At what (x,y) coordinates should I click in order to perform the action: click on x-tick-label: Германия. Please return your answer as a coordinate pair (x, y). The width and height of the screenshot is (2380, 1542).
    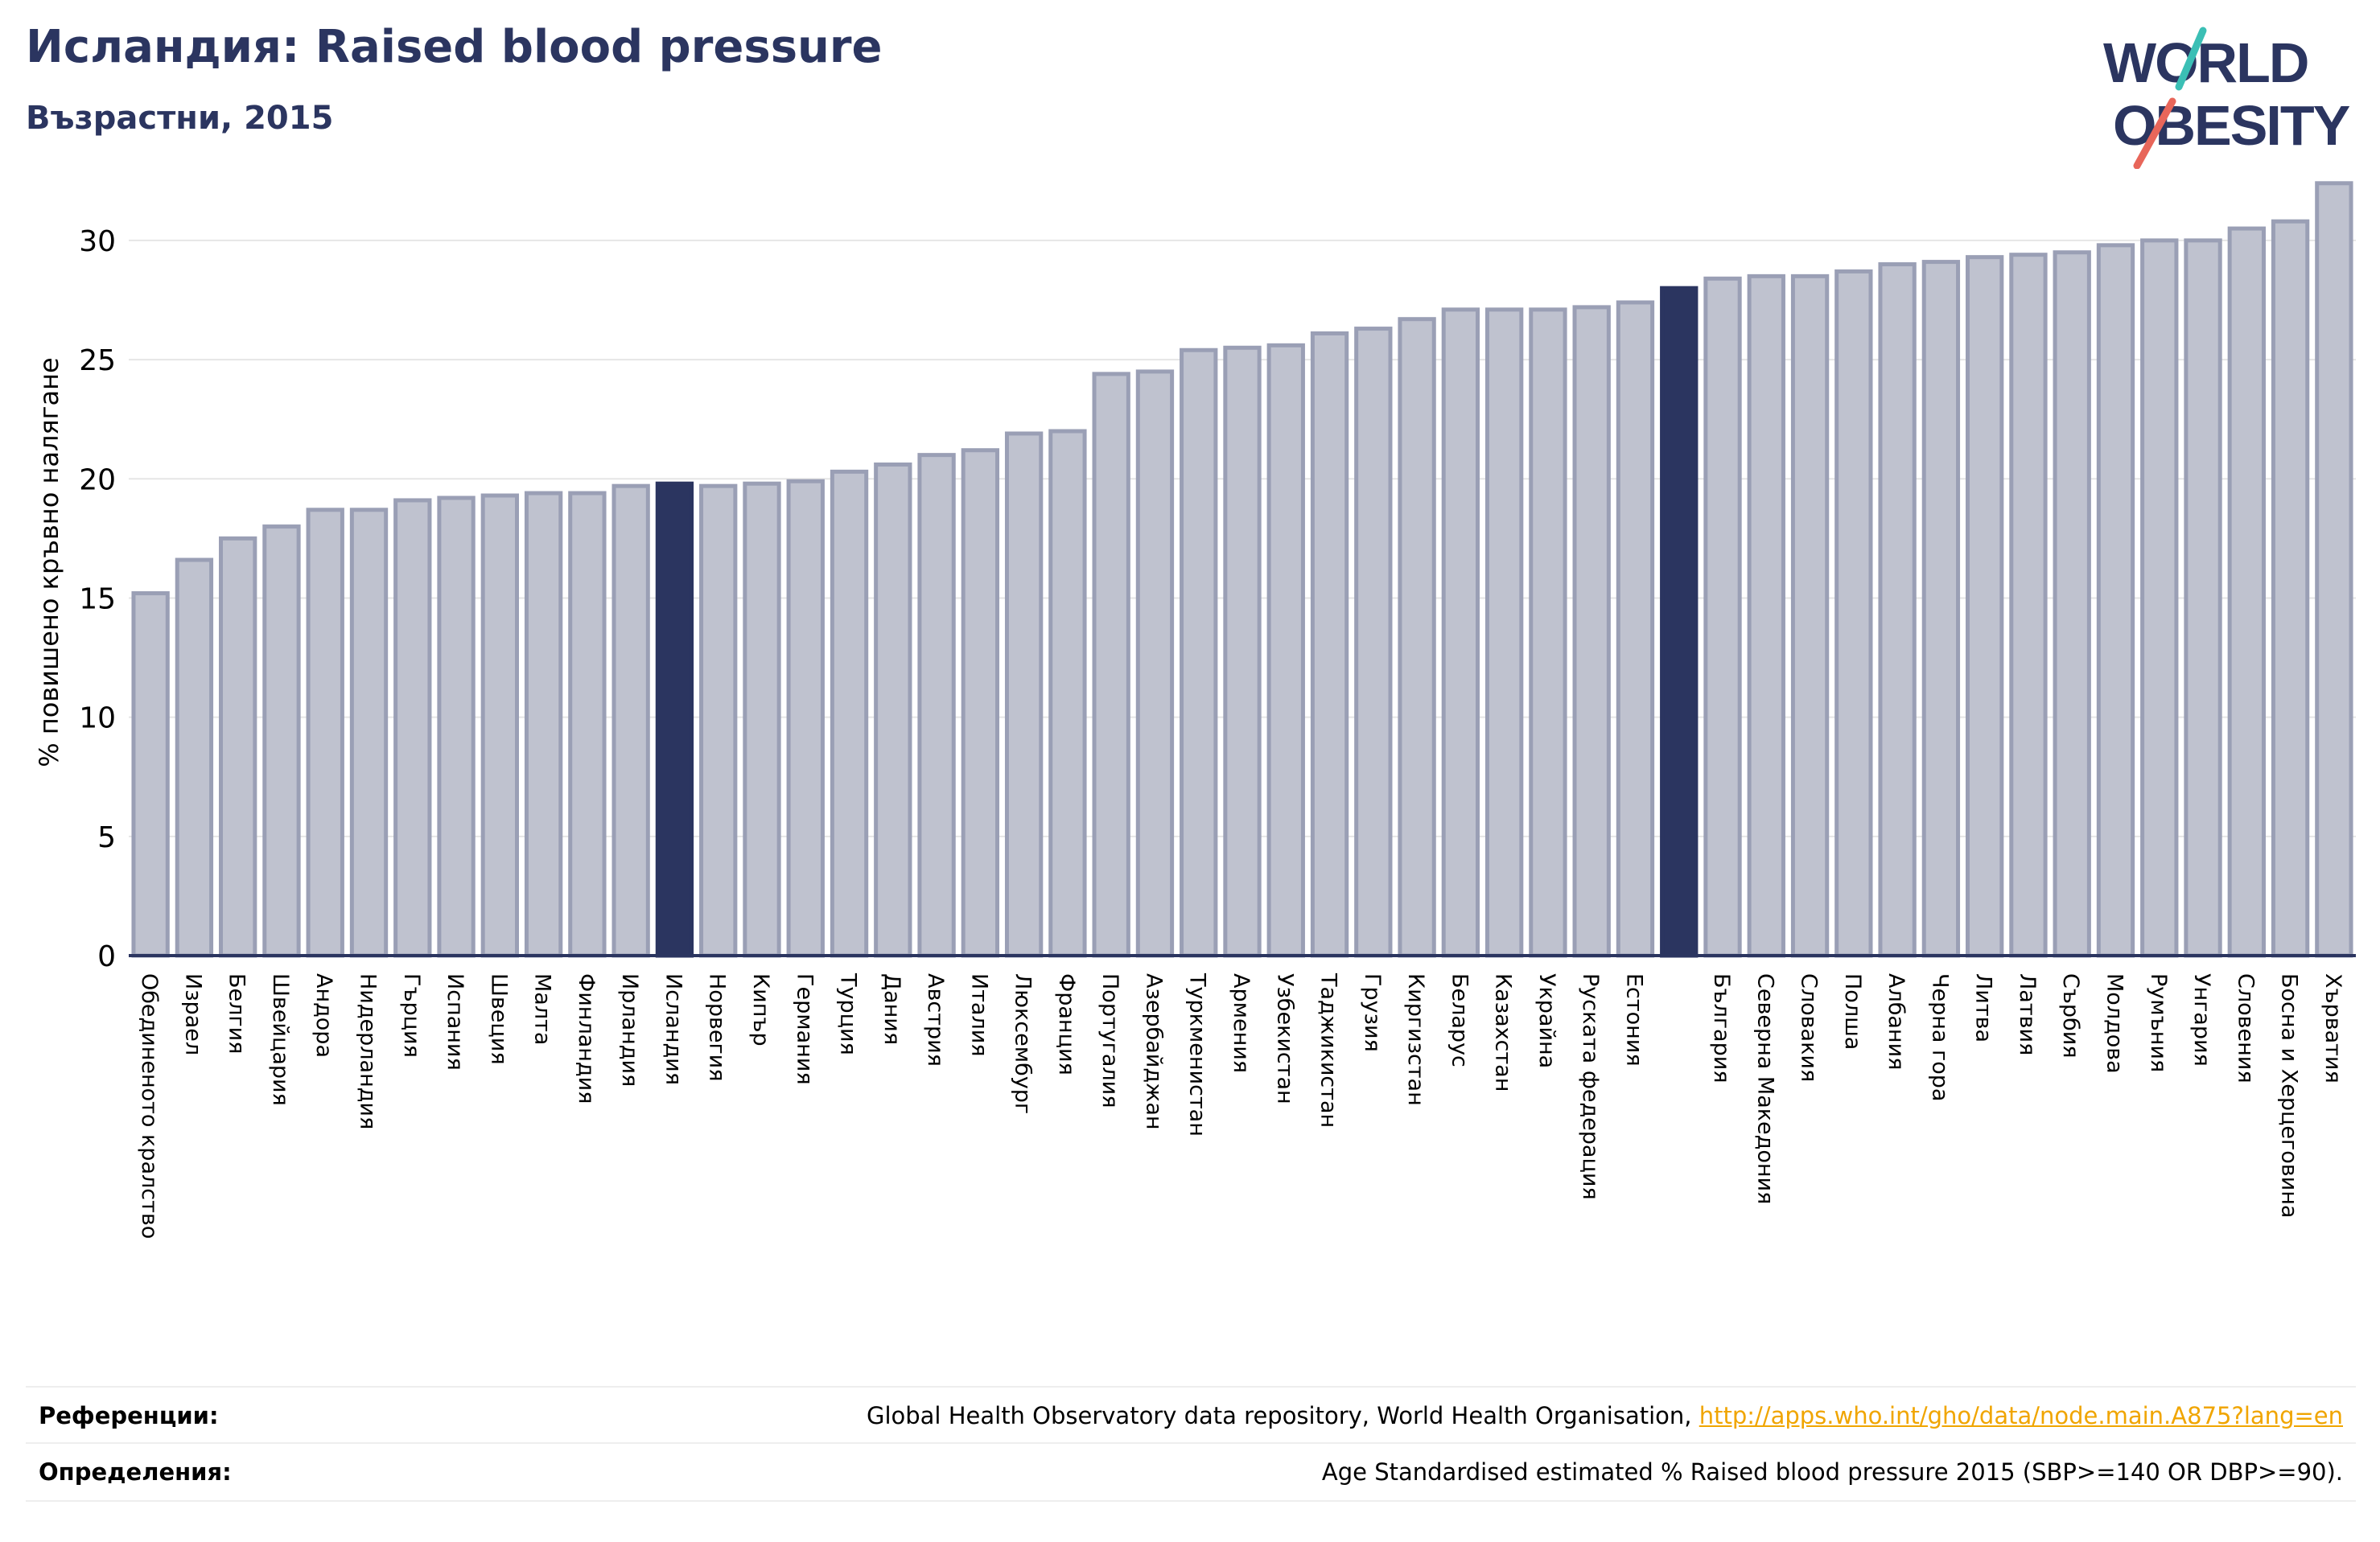
    Looking at the image, I should click on (805, 1029).